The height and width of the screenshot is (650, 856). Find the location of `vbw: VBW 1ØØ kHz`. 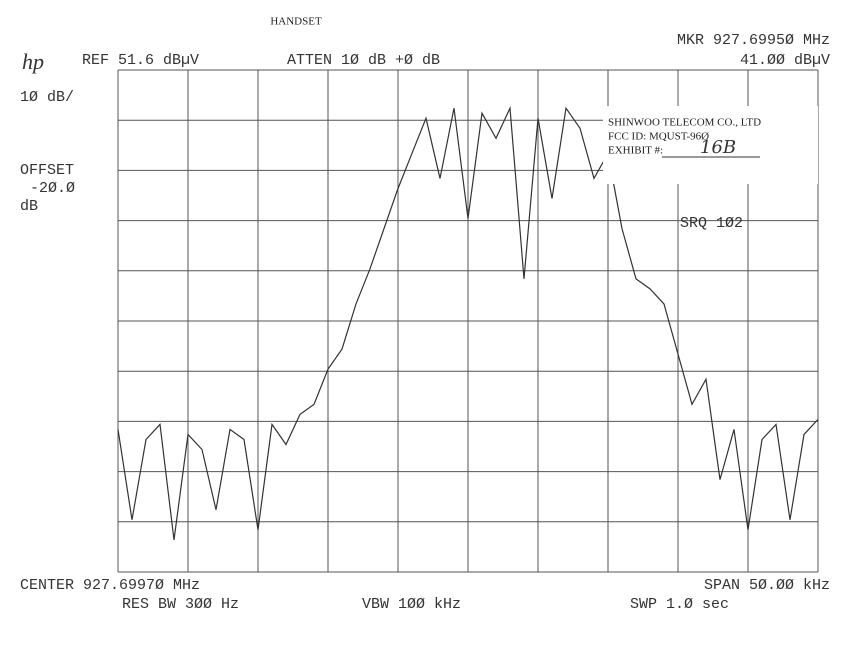

vbw: VBW 1ØØ kHz is located at coordinates (411, 604).